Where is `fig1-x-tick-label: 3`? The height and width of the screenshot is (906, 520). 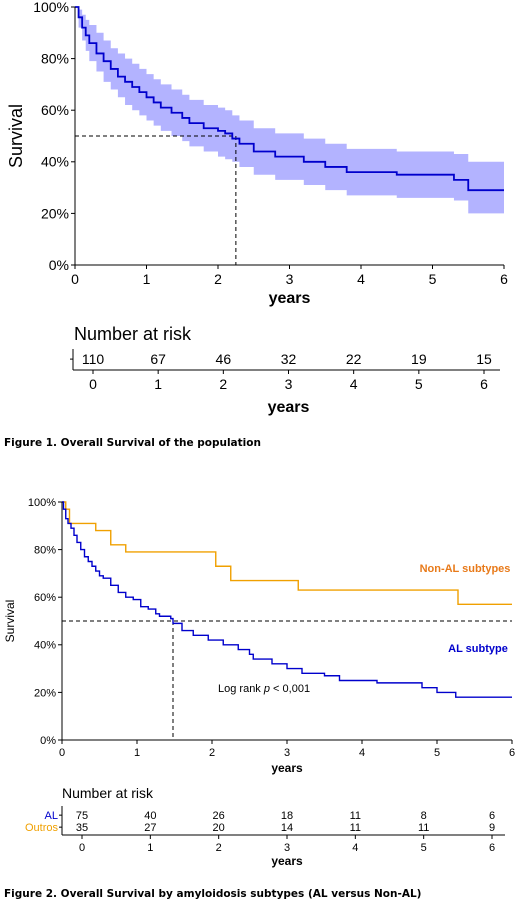 fig1-x-tick-label: 3 is located at coordinates (290, 279).